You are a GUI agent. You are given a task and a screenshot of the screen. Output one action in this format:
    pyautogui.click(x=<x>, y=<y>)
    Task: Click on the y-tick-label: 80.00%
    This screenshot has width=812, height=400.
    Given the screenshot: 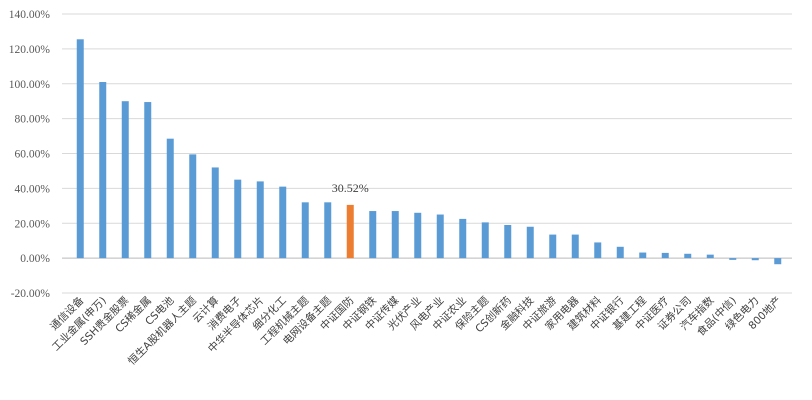 What is the action you would take?
    pyautogui.click(x=33, y=120)
    